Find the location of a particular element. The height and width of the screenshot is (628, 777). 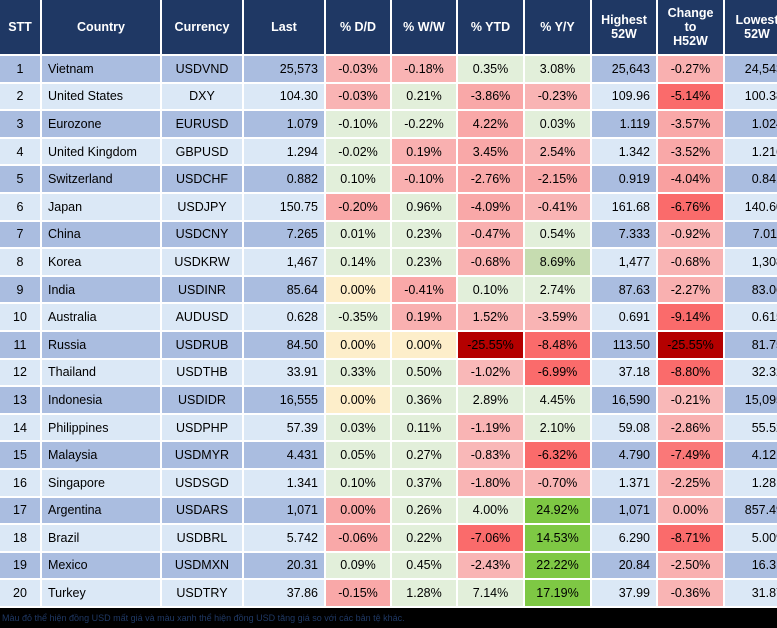

change-week: -0.10% is located at coordinates (424, 179).